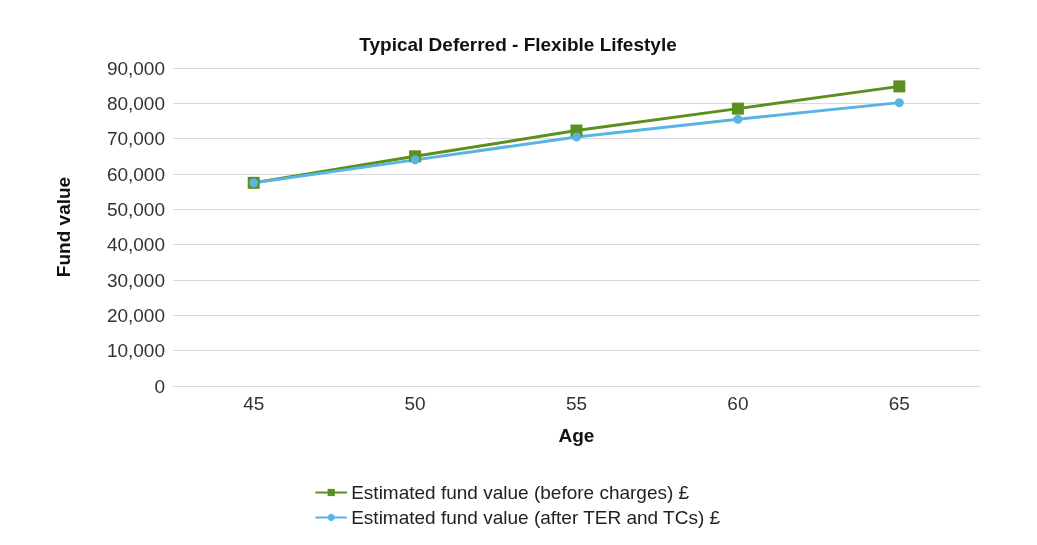 The height and width of the screenshot is (545, 1037). I want to click on x-tick-label: 60, so click(738, 403).